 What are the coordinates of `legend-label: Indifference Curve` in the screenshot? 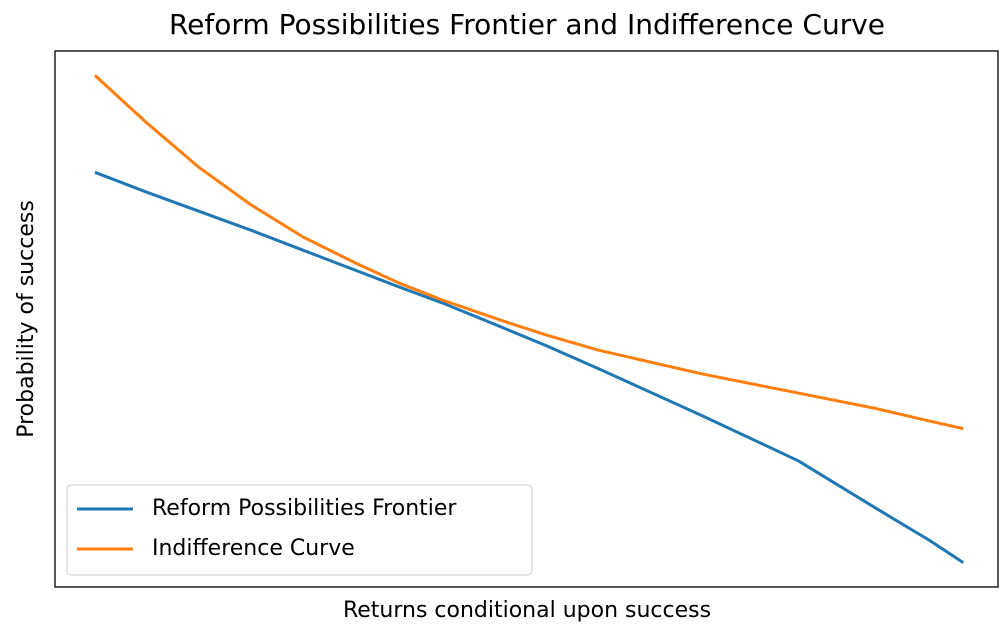 It's located at (253, 548).